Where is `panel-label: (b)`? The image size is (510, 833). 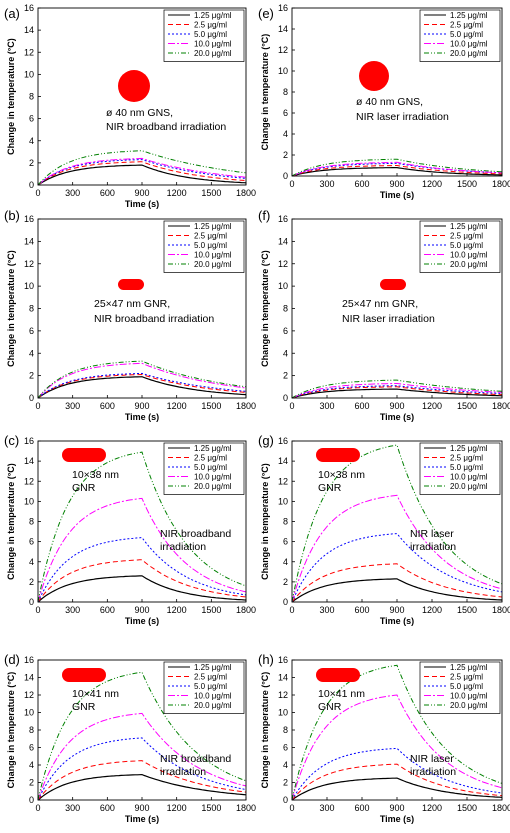
panel-label: (b) is located at coordinates (12, 215).